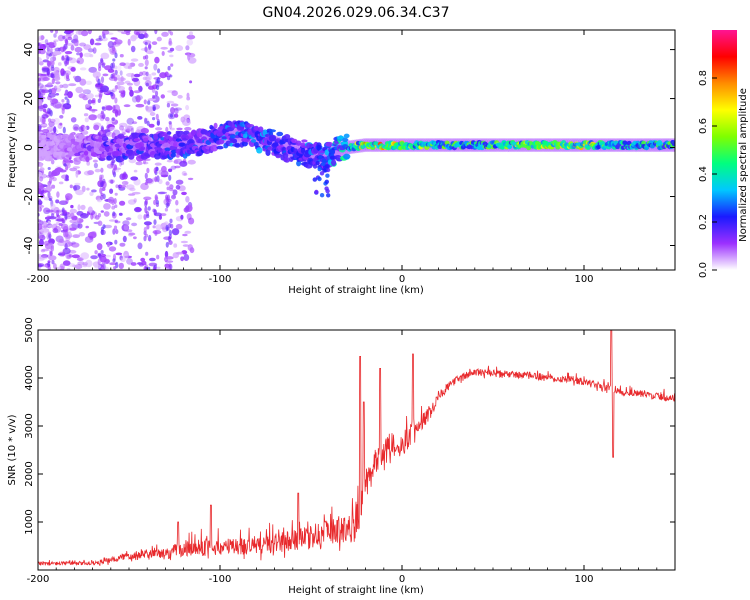 This screenshot has height=600, width=750. What do you see at coordinates (12, 150) in the screenshot?
I see `spectrogram-ylabel: Frequency (Hz)` at bounding box center [12, 150].